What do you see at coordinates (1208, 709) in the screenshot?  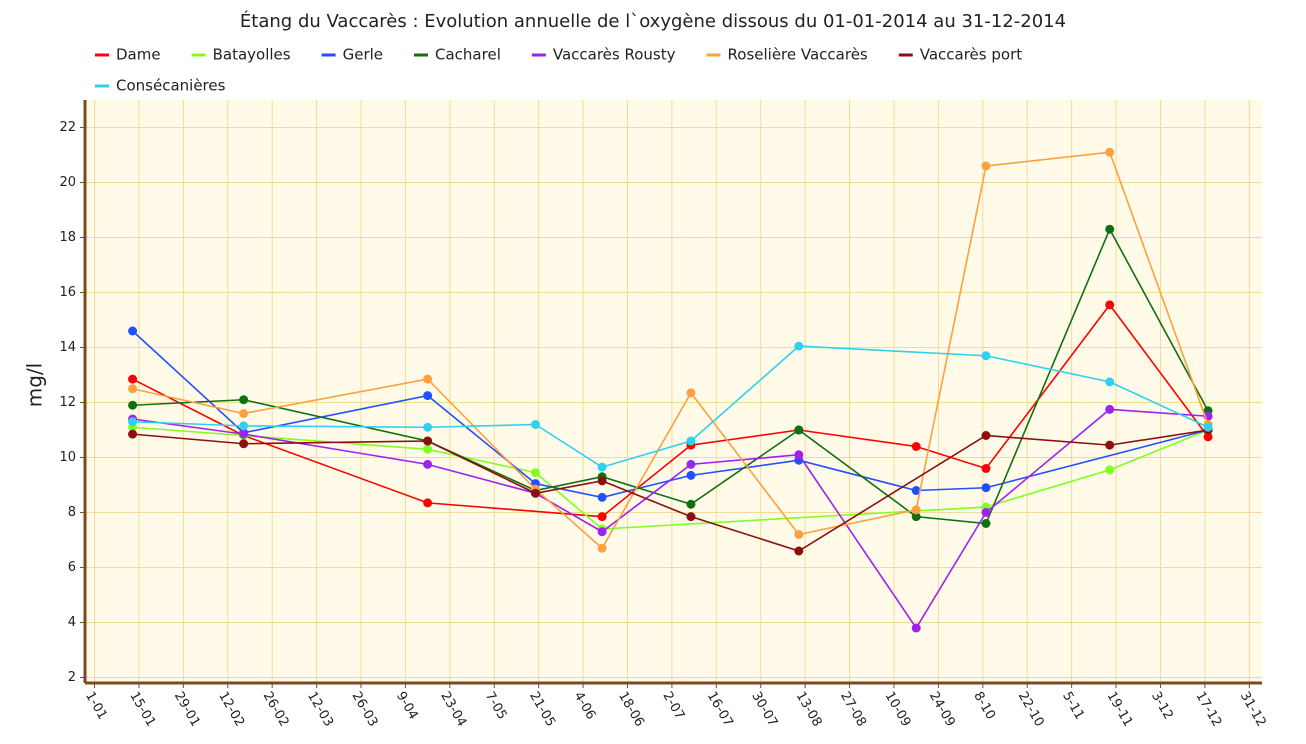 I see `x-tick-label: 17-12` at bounding box center [1208, 709].